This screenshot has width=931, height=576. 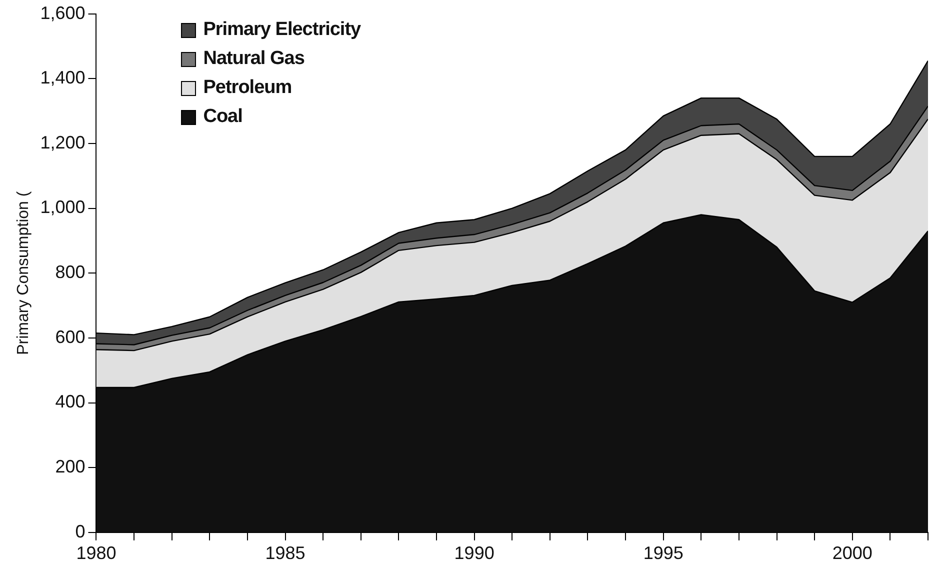 I want to click on y-tick-label: 400, so click(x=70, y=402).